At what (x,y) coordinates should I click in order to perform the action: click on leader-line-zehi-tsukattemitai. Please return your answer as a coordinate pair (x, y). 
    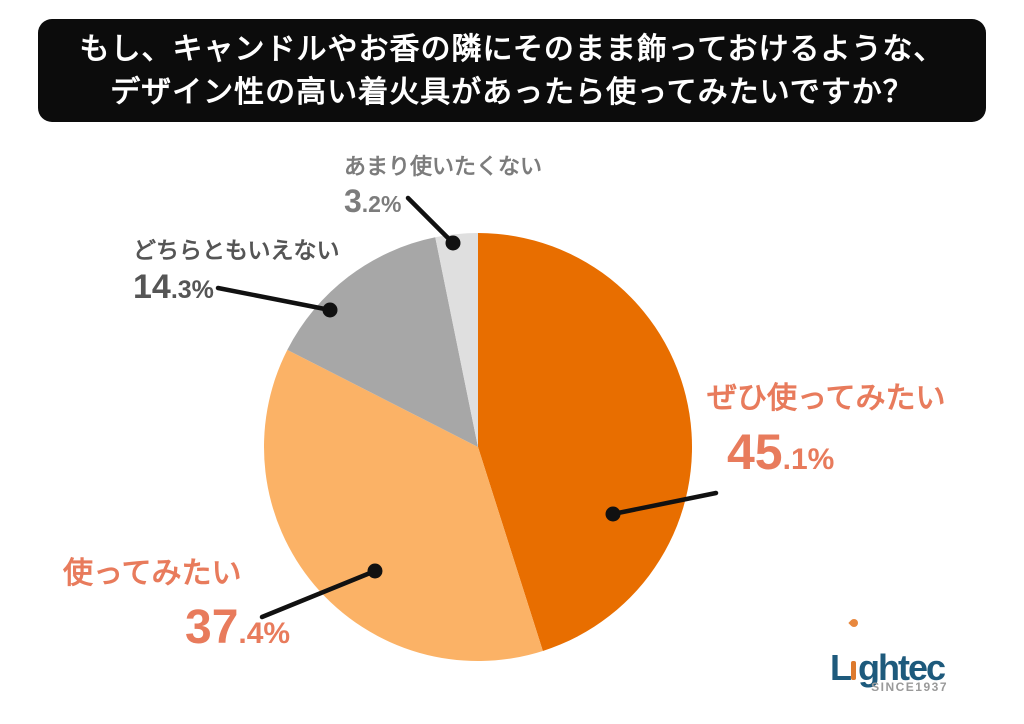
    Looking at the image, I should click on (664, 503).